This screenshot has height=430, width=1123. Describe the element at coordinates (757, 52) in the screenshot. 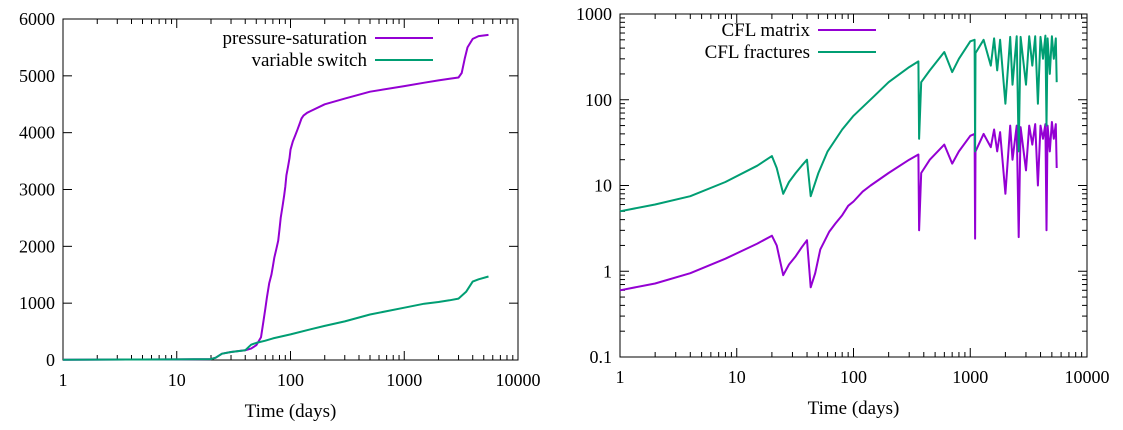

I see `chart-2-legend-label: CFL fractures` at that location.